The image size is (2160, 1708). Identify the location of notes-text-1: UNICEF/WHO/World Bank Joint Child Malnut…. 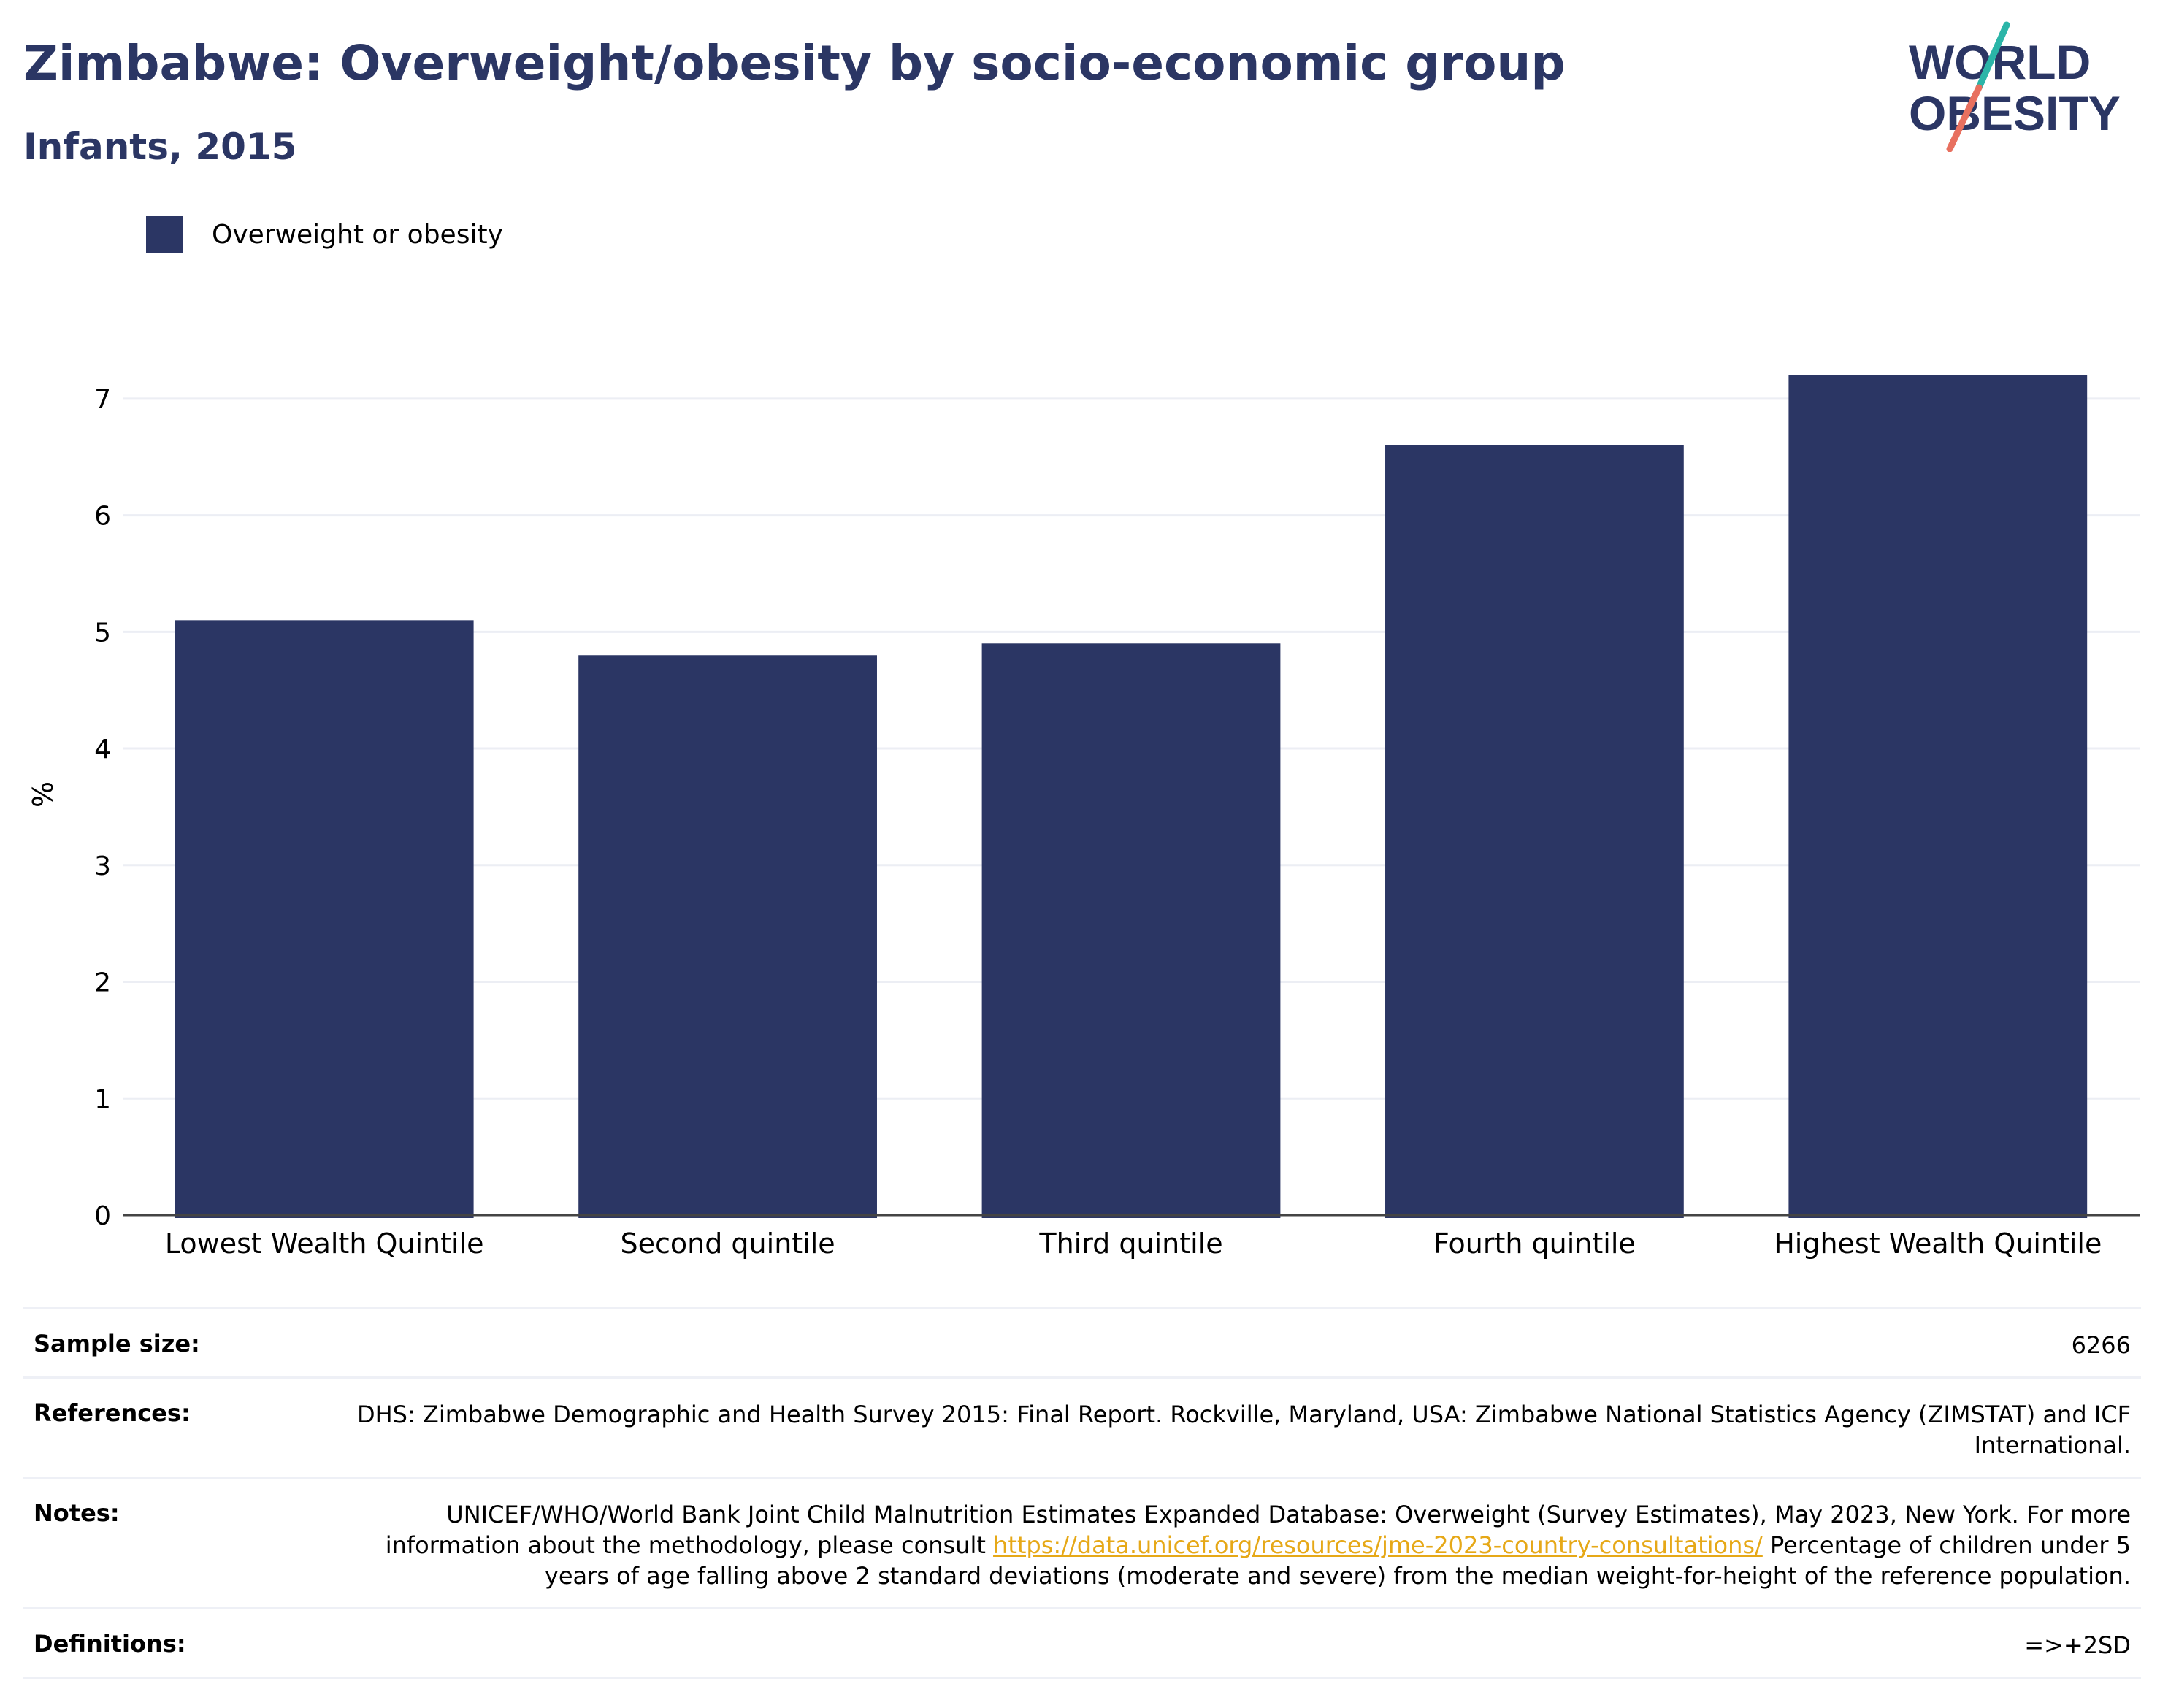
(1258, 1530).